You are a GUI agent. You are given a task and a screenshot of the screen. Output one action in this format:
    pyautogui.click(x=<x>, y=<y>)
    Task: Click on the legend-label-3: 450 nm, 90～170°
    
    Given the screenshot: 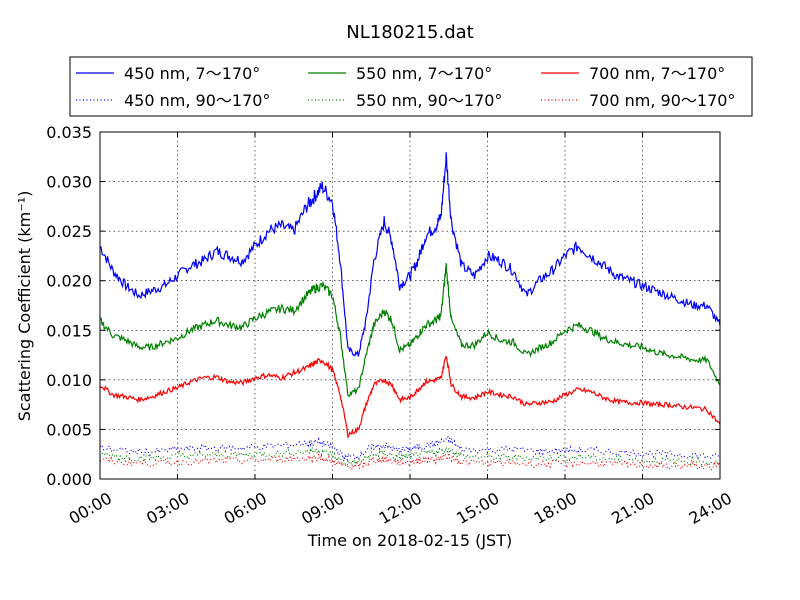 What is the action you would take?
    pyautogui.click(x=197, y=100)
    